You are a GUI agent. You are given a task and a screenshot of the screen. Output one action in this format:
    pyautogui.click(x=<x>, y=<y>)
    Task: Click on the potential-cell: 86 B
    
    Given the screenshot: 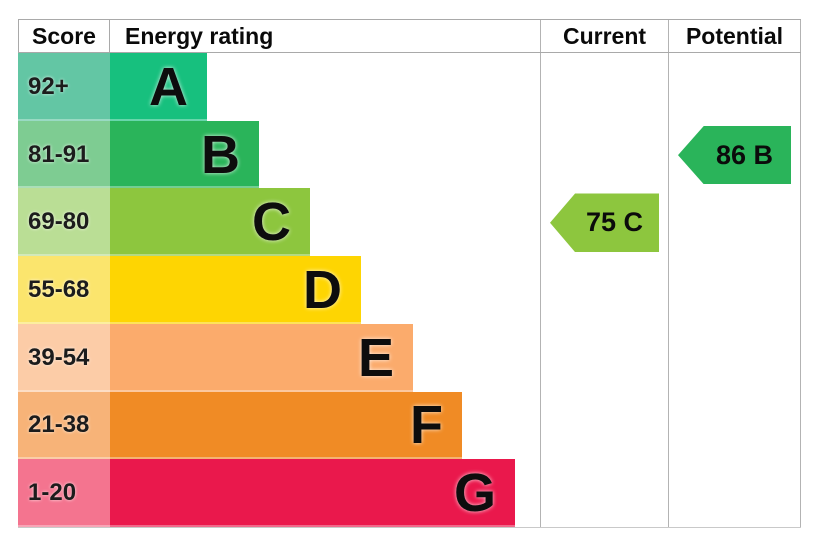 What is the action you would take?
    pyautogui.click(x=734, y=154)
    